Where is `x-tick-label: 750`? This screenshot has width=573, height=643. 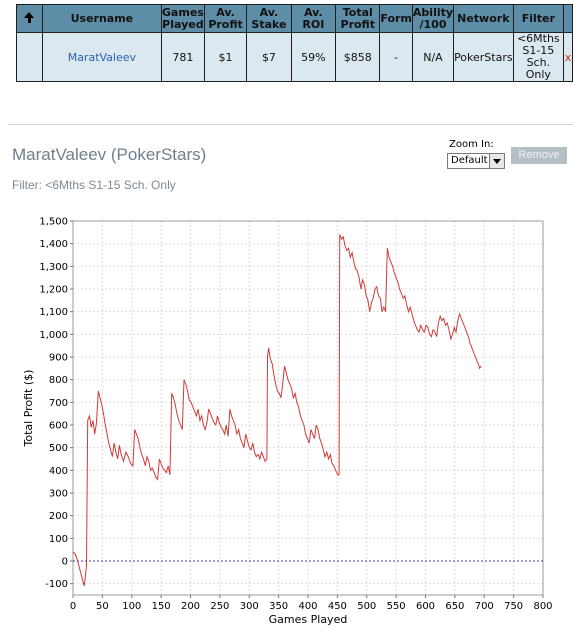 x-tick-label: 750 is located at coordinates (513, 606).